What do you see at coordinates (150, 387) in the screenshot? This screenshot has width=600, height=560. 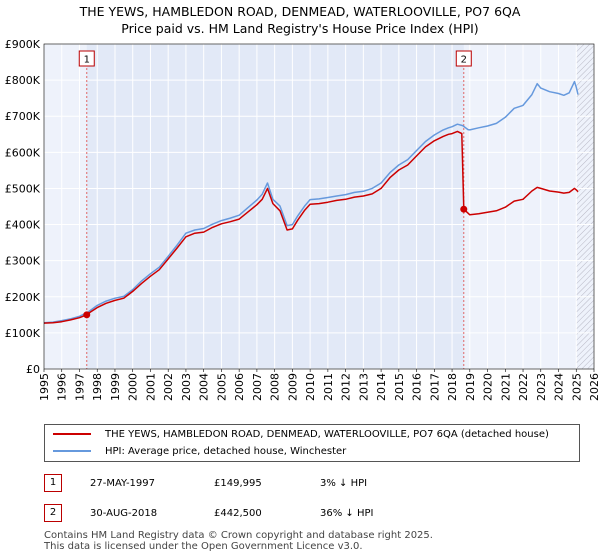 I see `x-tick-label: 2001` at bounding box center [150, 387].